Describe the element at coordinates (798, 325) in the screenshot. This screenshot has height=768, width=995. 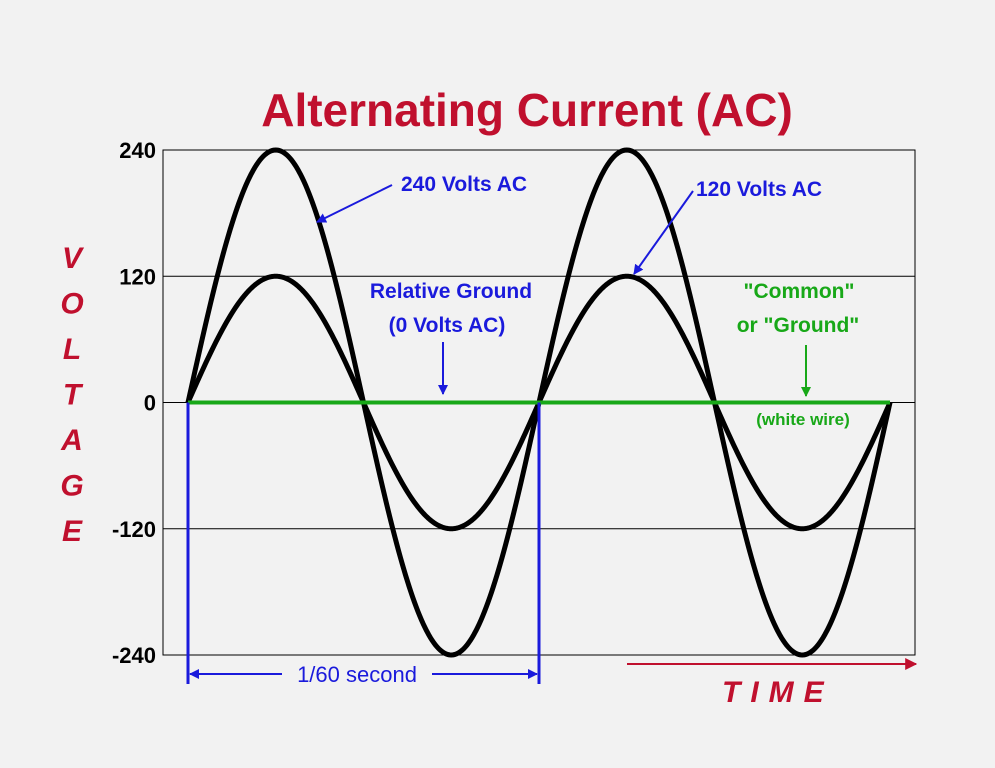
I see `annotation-or-ground: or "Ground"` at that location.